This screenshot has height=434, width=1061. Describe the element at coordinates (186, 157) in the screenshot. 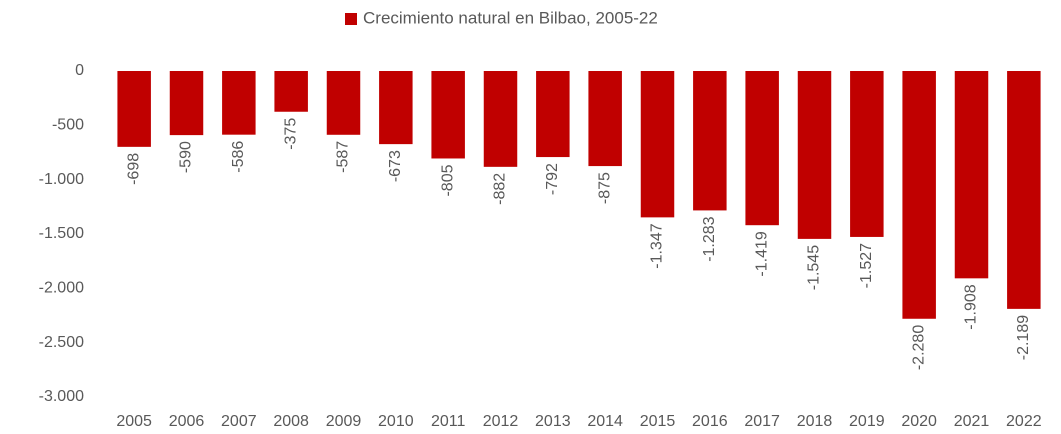

I see `data-label: -590` at that location.